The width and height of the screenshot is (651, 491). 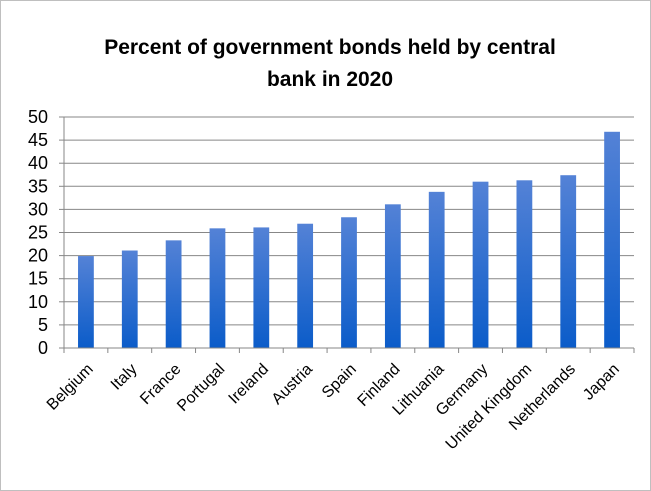 I want to click on y-tick-labels: 0 5 10 15 20 25 30 35 40 45 50, so click(x=38, y=232).